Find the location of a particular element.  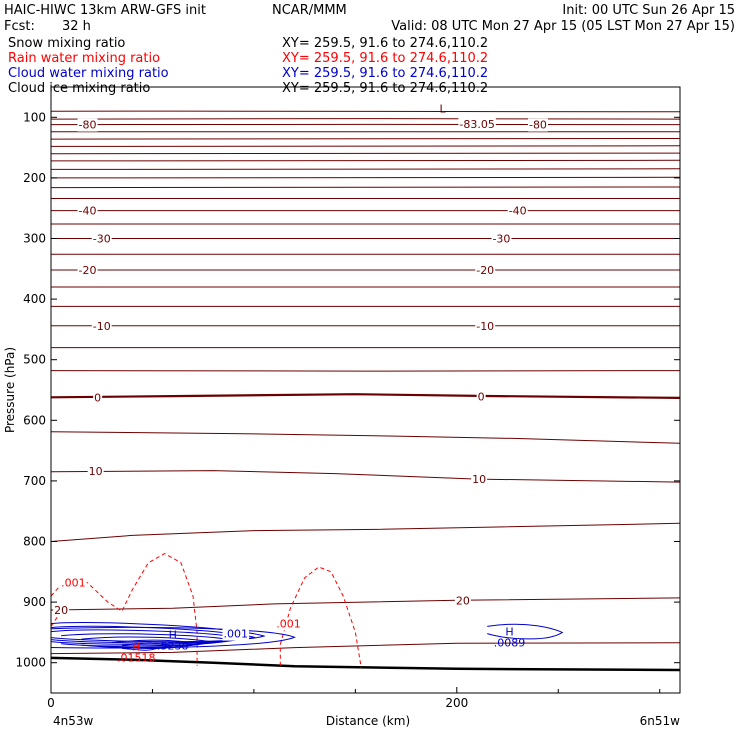

model-title: HAIC-HIWC 13km ARW-GFS init is located at coordinates (105, 10).